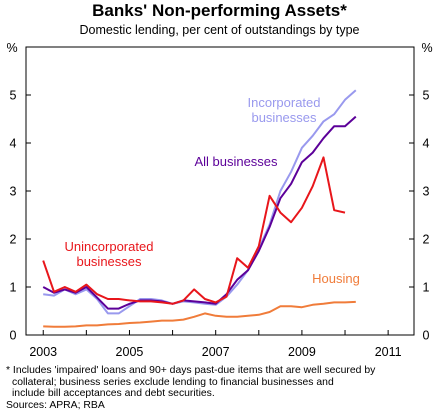 This screenshot has width=439, height=415. Describe the element at coordinates (13, 192) in the screenshot. I see `y-tick-label-left: 3` at that location.